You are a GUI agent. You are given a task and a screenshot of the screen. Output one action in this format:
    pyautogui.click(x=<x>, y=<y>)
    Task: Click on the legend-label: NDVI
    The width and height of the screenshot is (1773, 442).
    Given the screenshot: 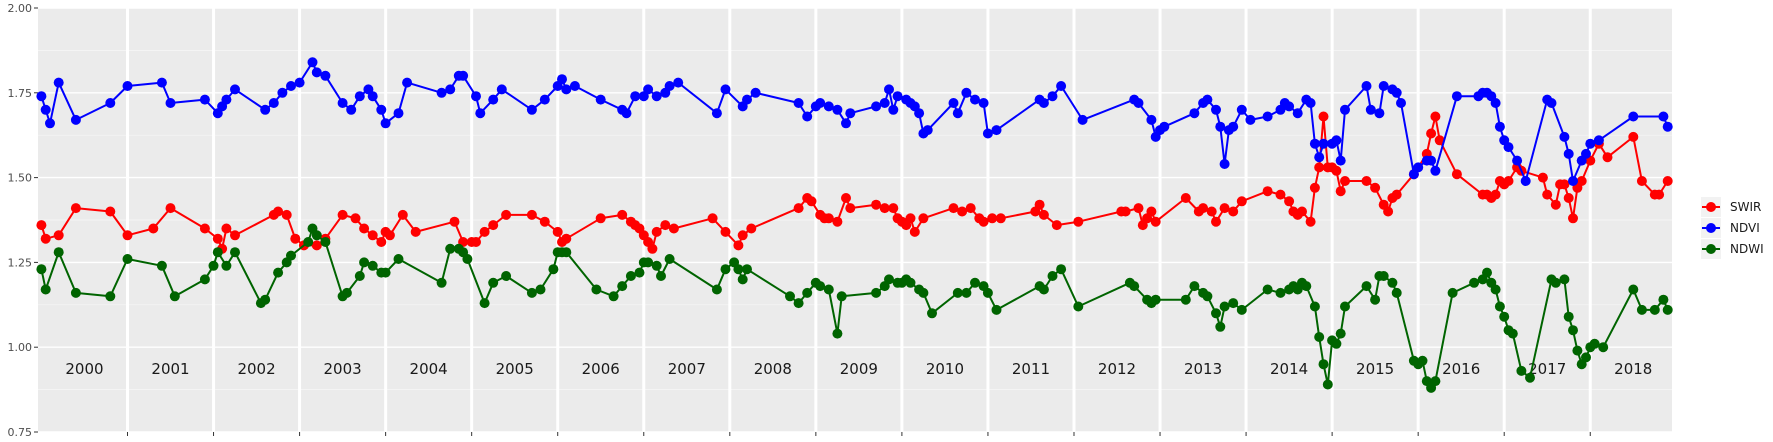 What is the action you would take?
    pyautogui.click(x=1745, y=228)
    